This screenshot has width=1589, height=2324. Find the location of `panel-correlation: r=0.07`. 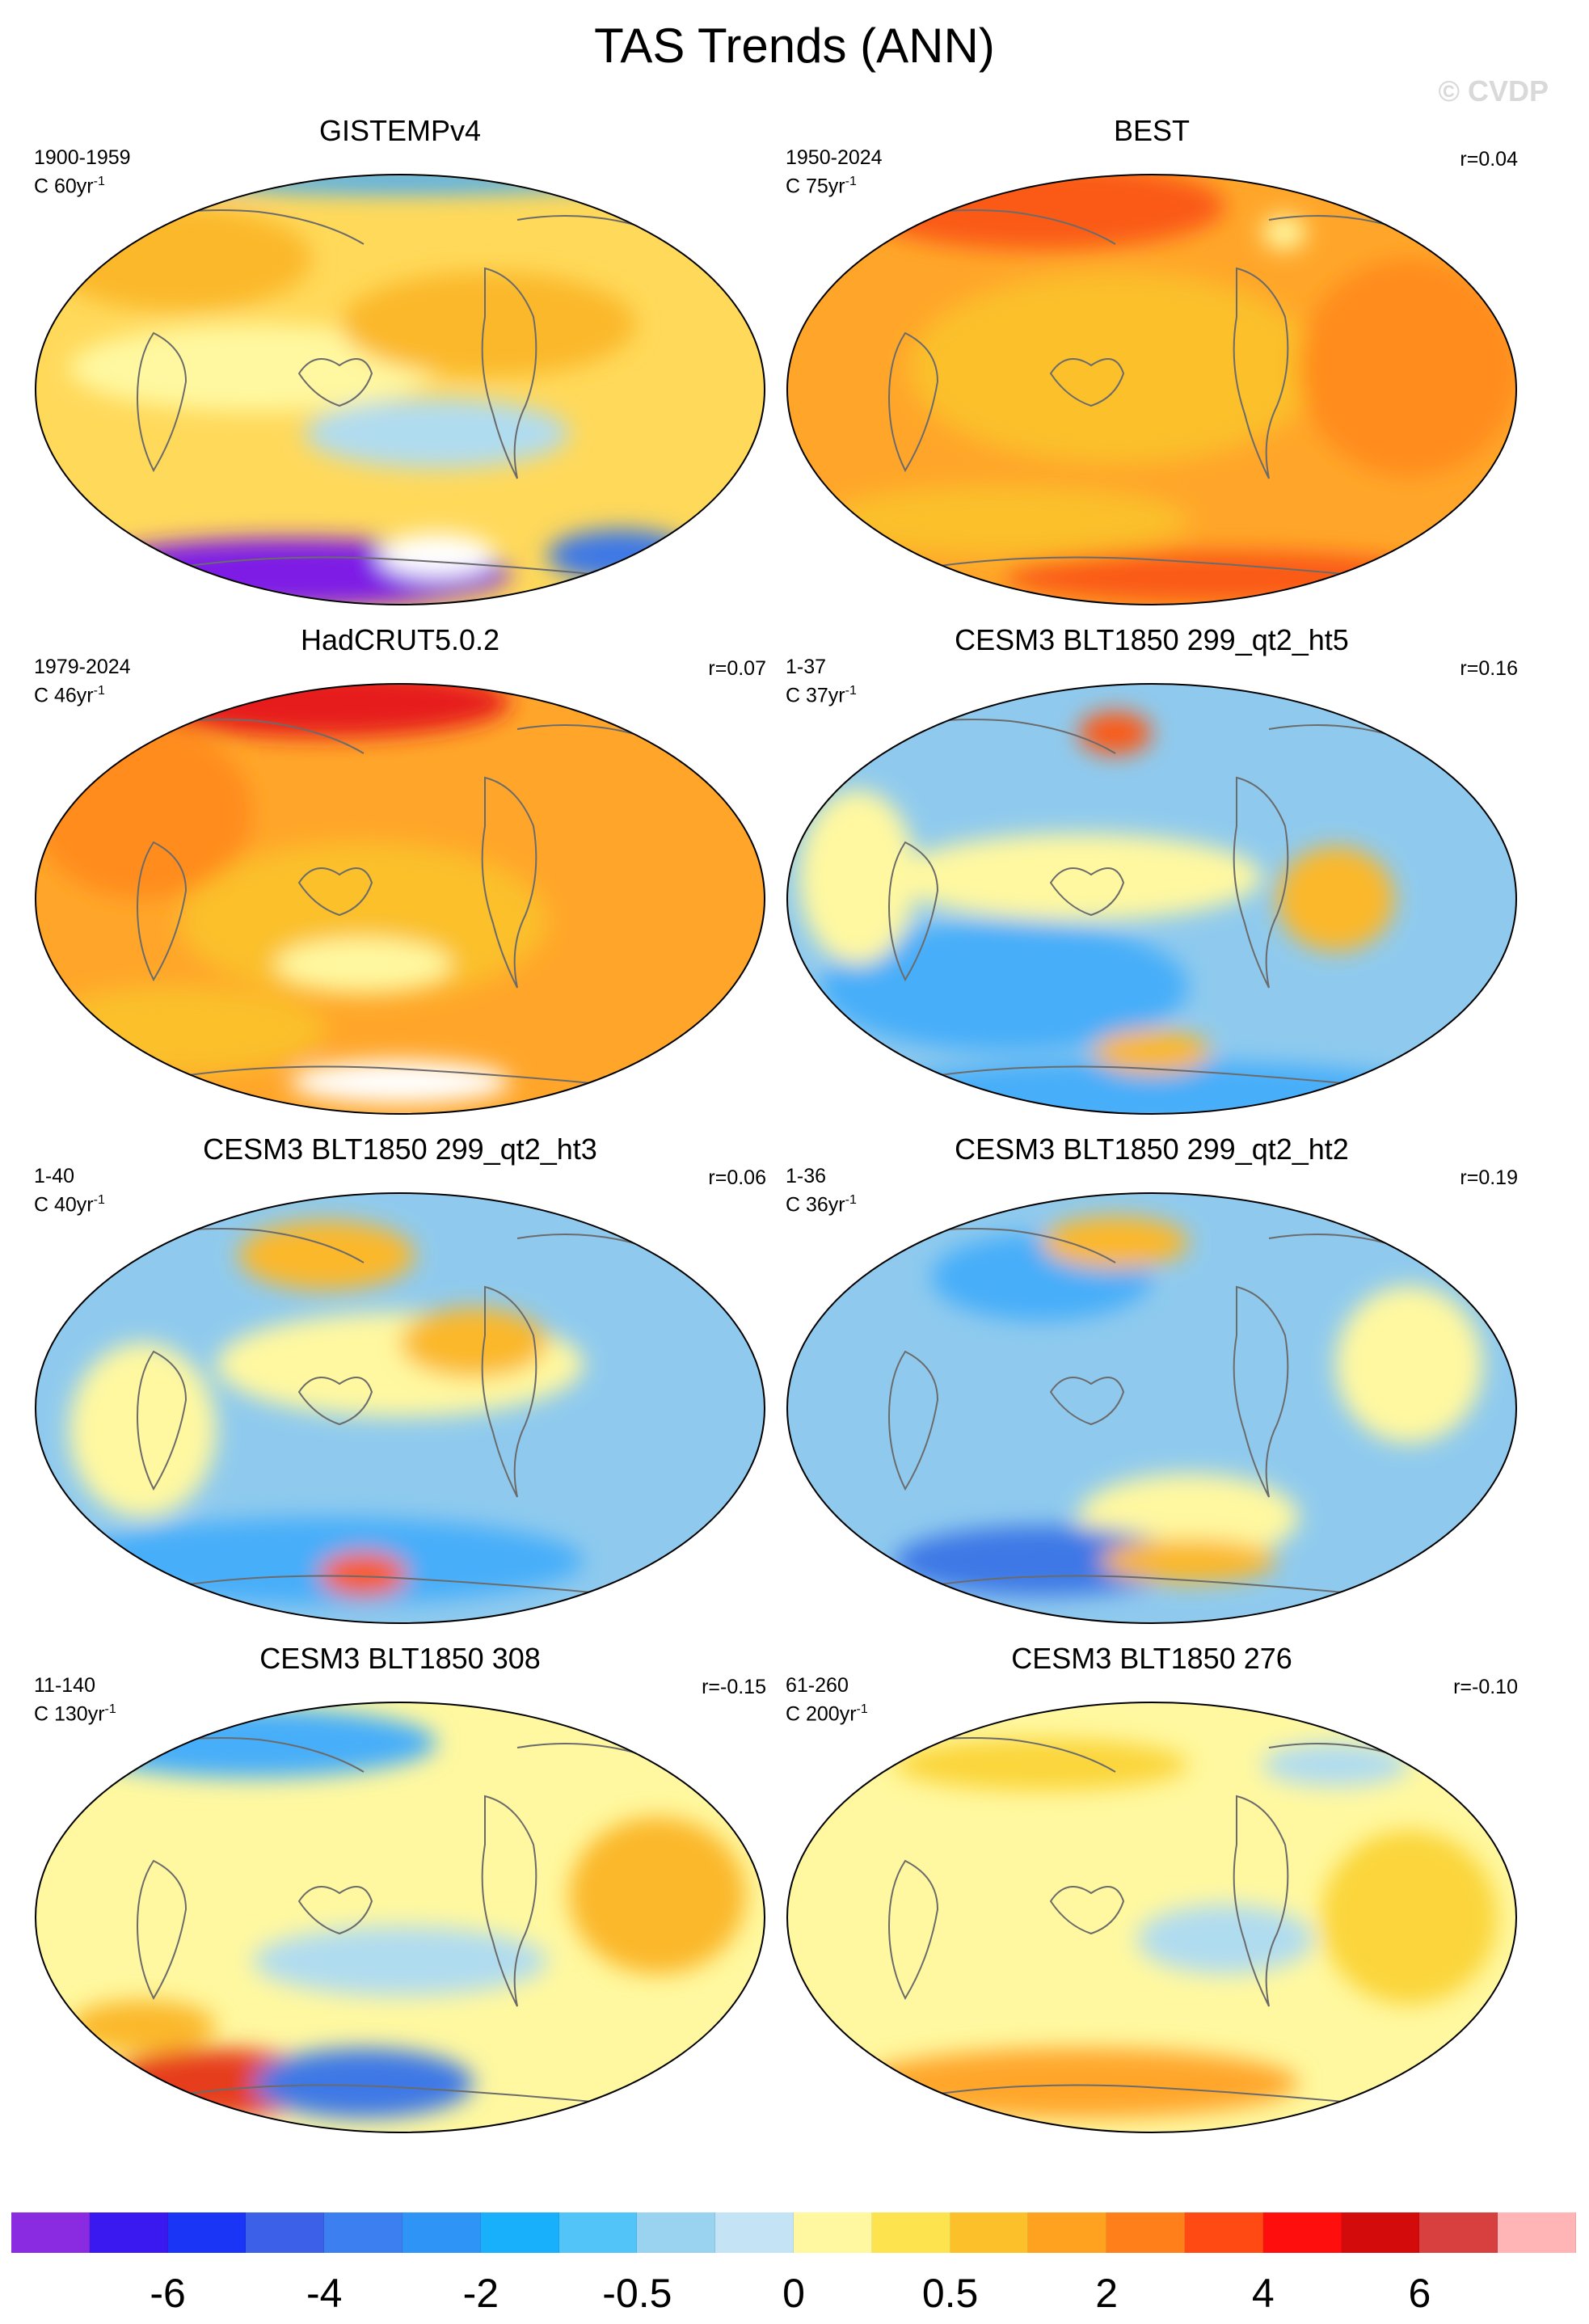

panel-correlation: r=0.07 is located at coordinates (737, 669).